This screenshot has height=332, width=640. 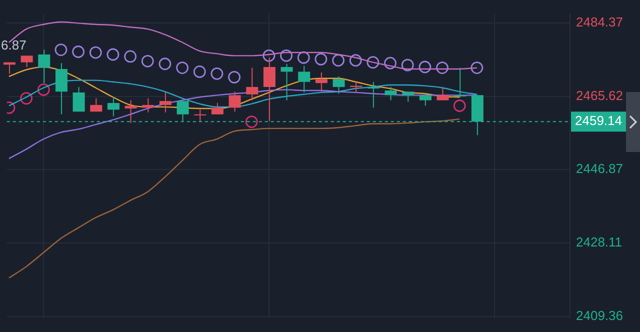 I want to click on y-tick-label: 2428.11, so click(x=599, y=242).